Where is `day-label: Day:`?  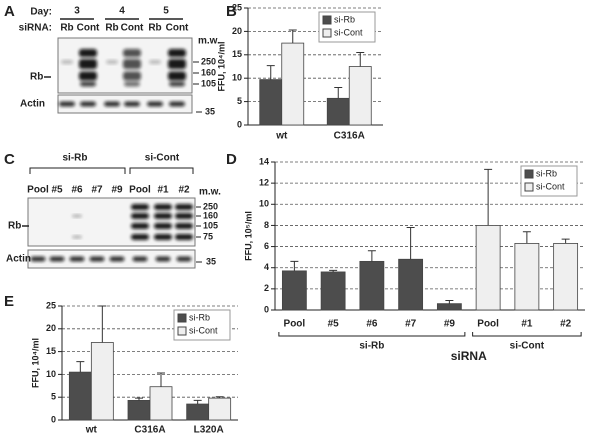
day-label: Day: is located at coordinates (41, 12).